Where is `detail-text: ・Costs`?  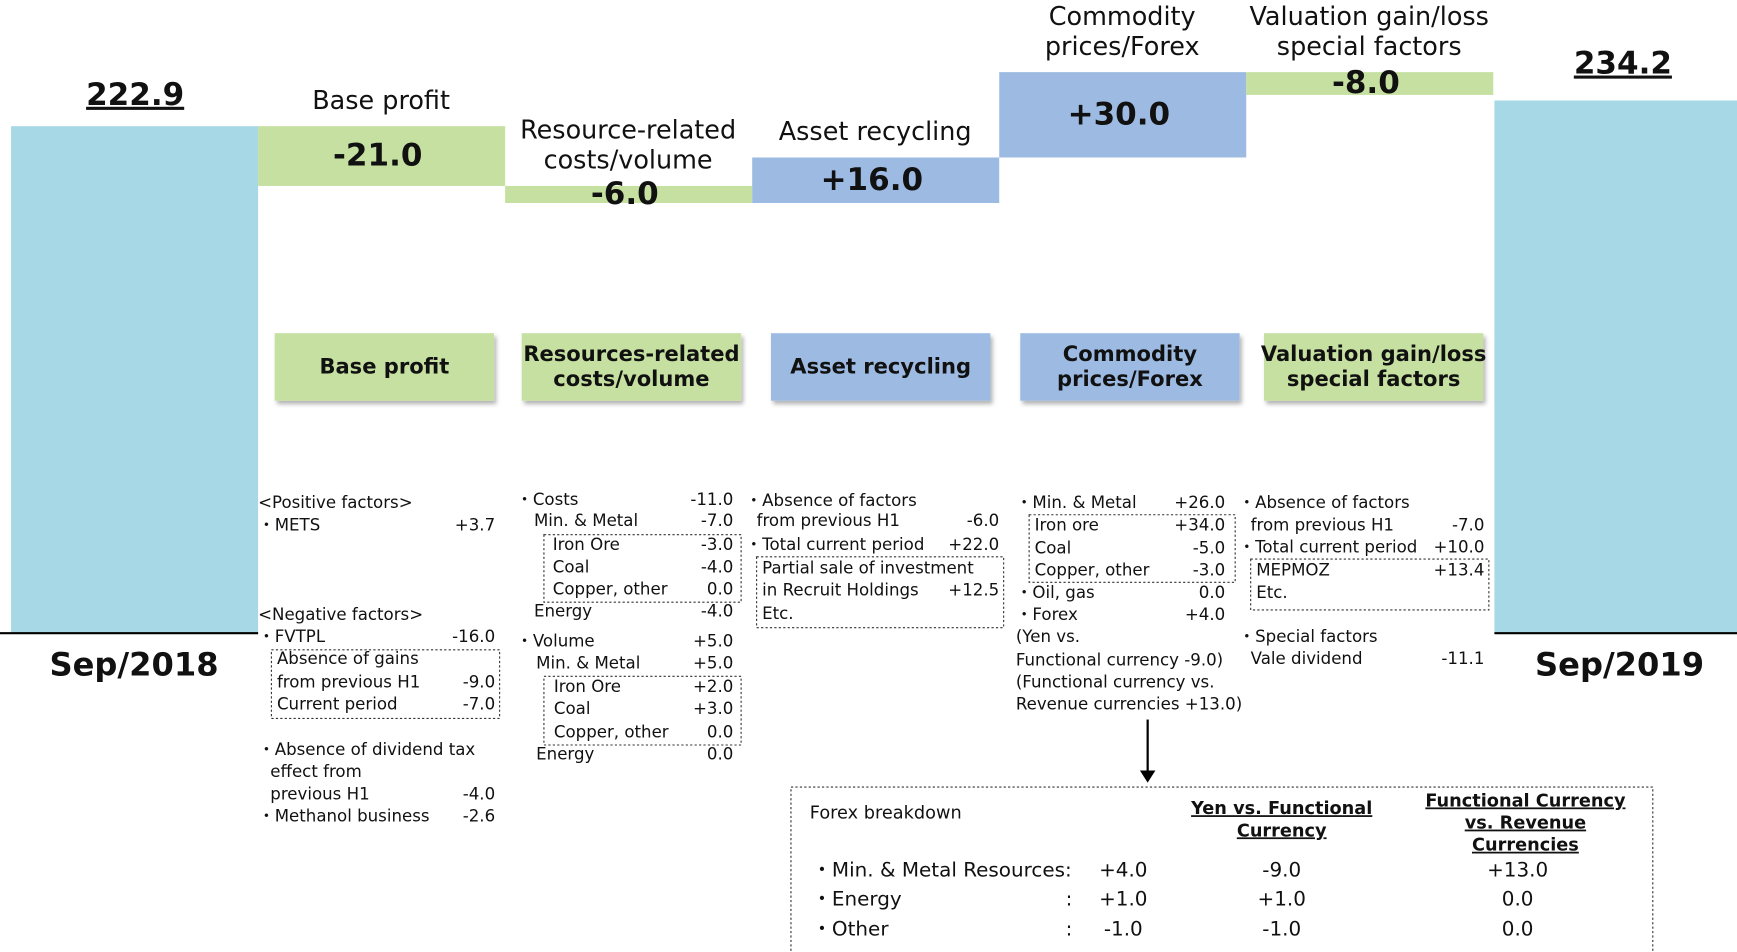 detail-text: ・Costs is located at coordinates (547, 499).